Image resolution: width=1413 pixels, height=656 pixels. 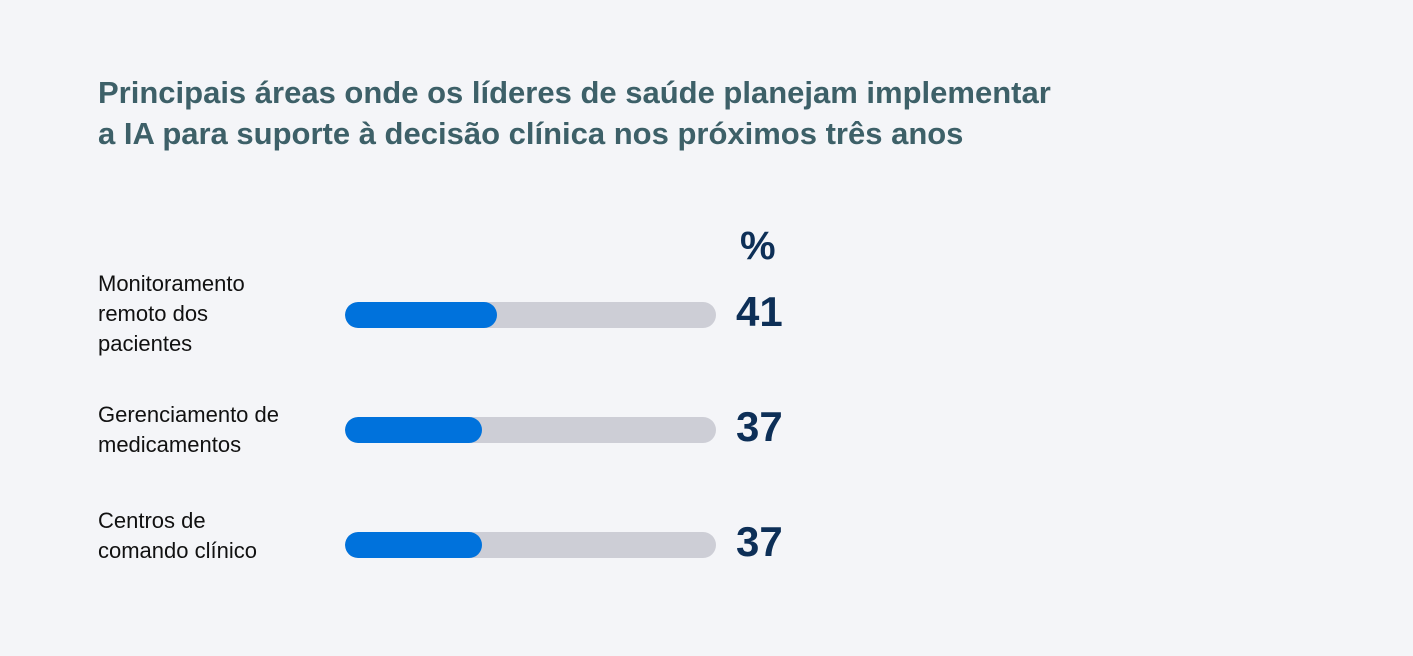 What do you see at coordinates (758, 246) in the screenshot?
I see `unit-label: %` at bounding box center [758, 246].